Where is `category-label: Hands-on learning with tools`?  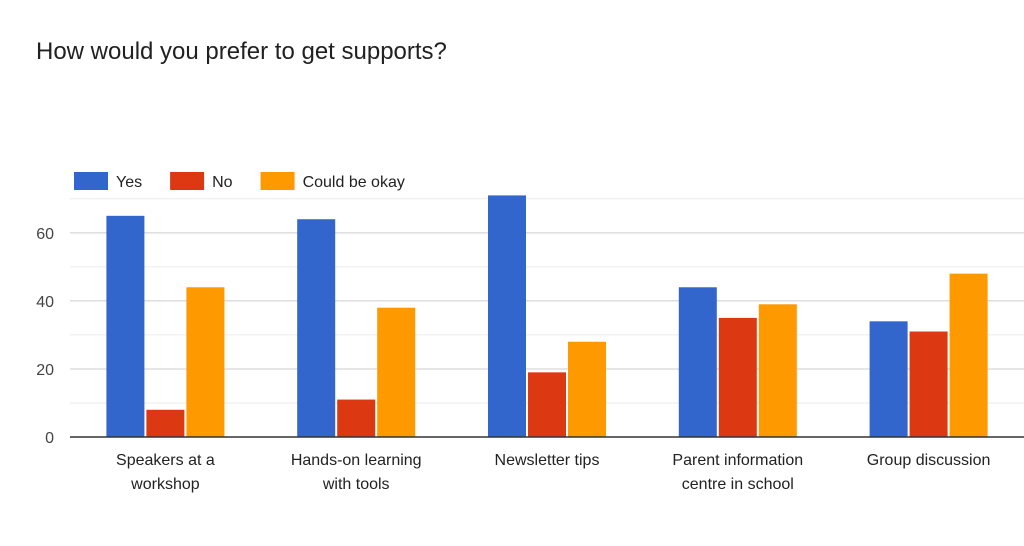
category-label: Hands-on learning with tools is located at coordinates (356, 472).